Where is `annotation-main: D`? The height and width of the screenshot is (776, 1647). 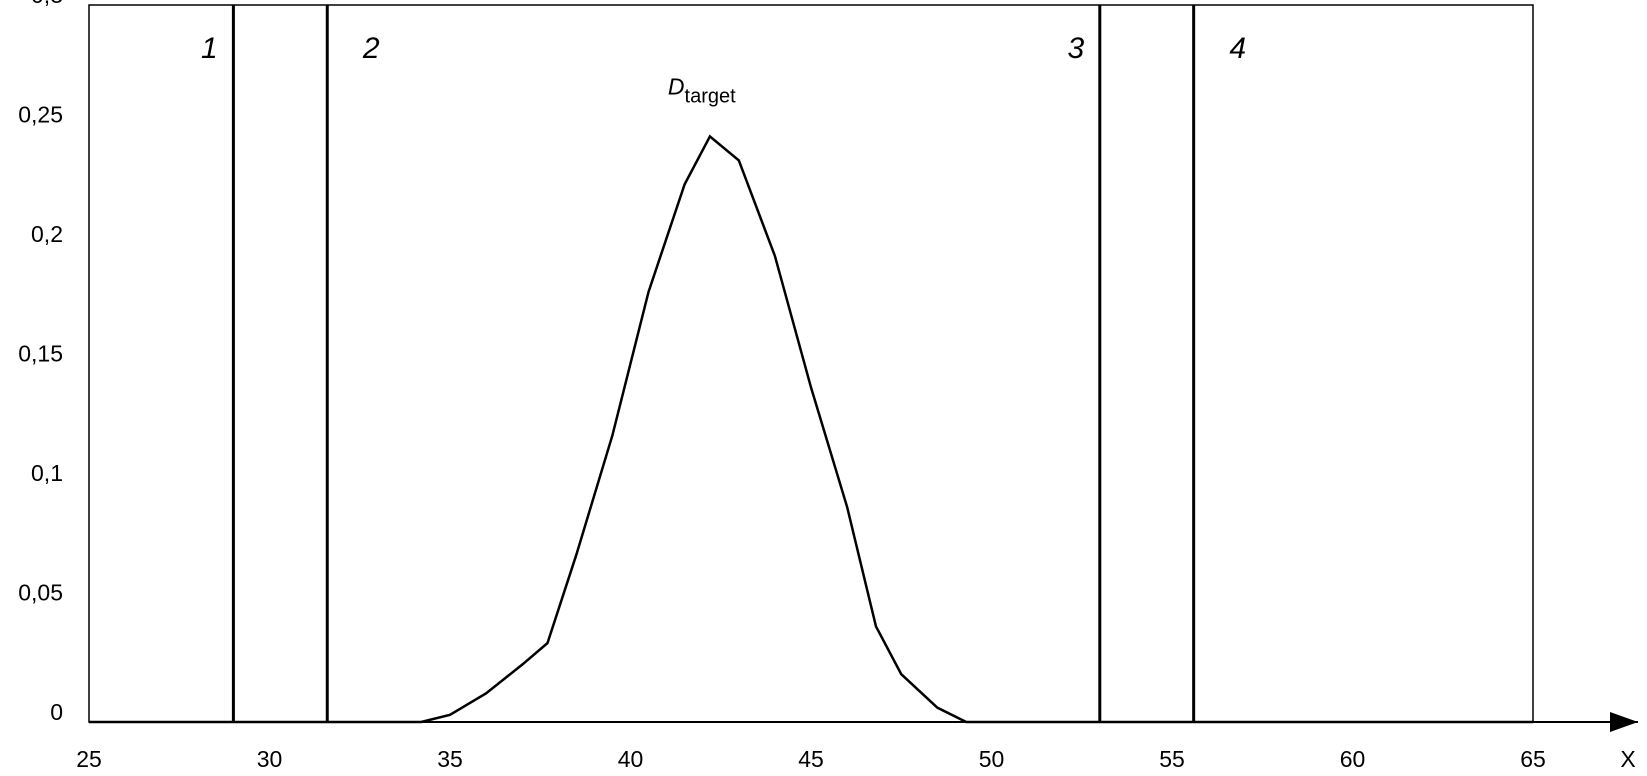
annotation-main: D is located at coordinates (676, 87).